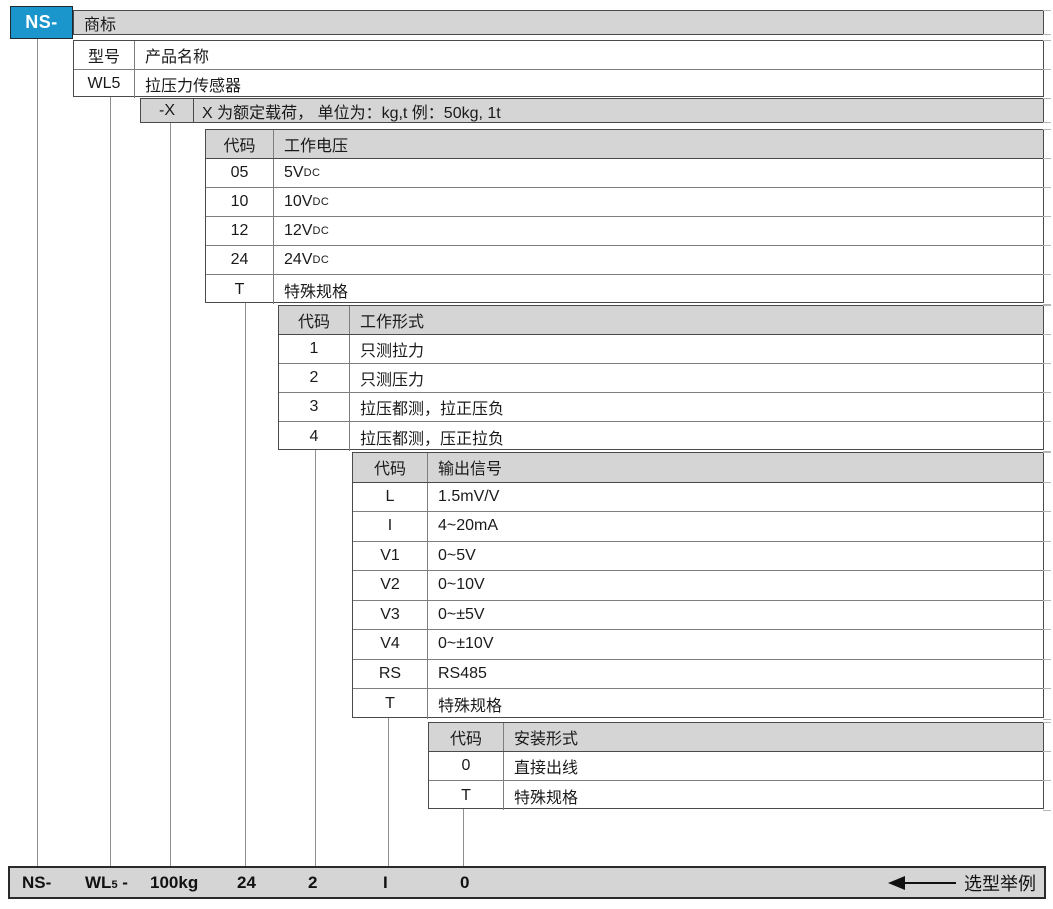 The height and width of the screenshot is (909, 1053). Describe the element at coordinates (392, 380) in the screenshot. I see `mode-desc: 只测压力` at that location.